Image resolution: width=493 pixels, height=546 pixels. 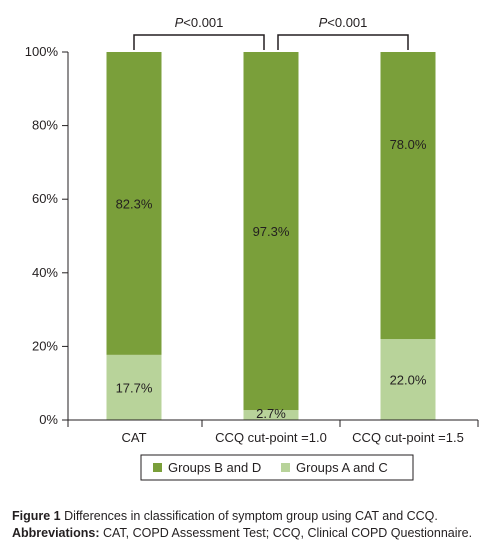 I want to click on legend-label-1: Groups A and C, so click(x=342, y=467).